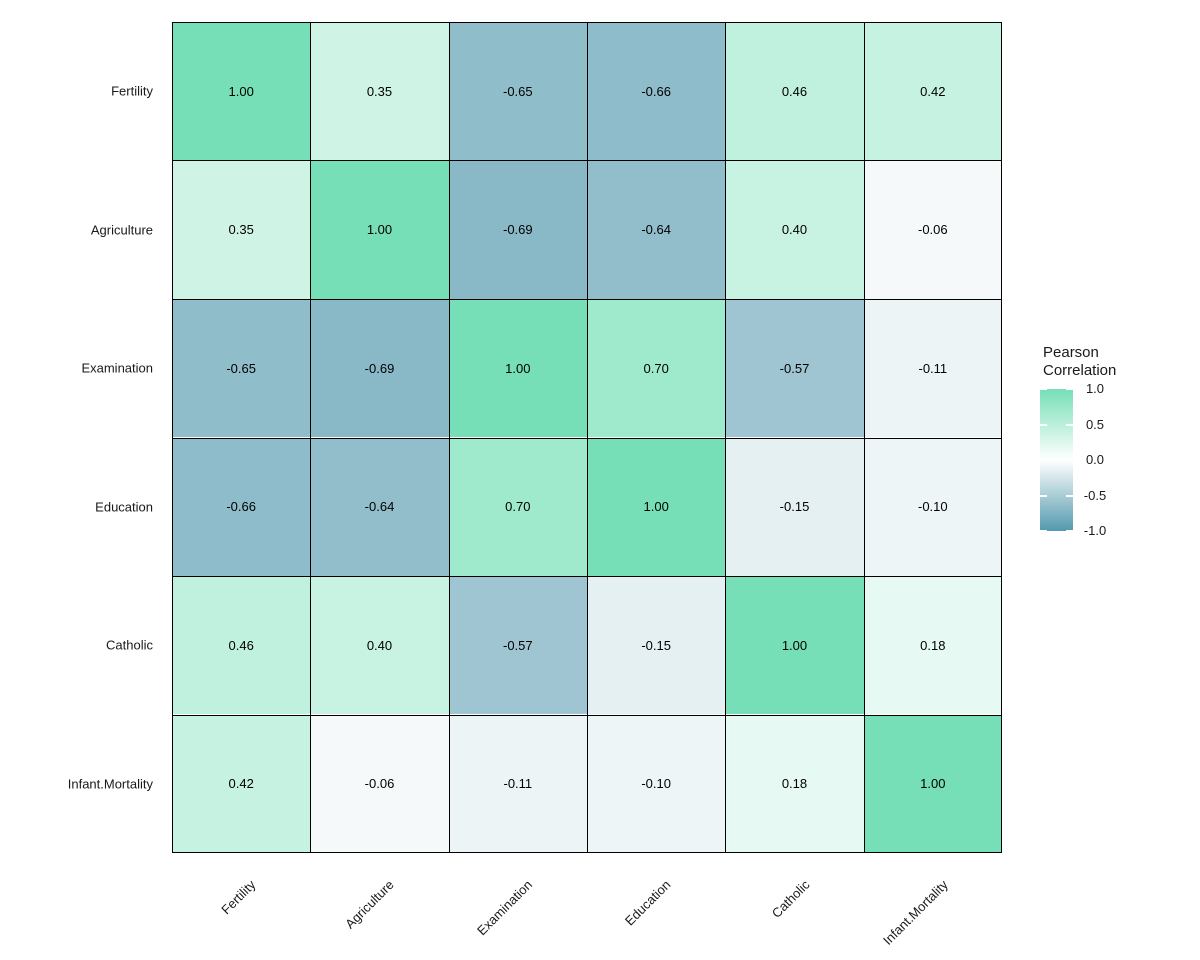 The height and width of the screenshot is (960, 1200). What do you see at coordinates (110, 784) in the screenshot?
I see `axis-label-y-infant-mortality: Infant.Mortality` at bounding box center [110, 784].